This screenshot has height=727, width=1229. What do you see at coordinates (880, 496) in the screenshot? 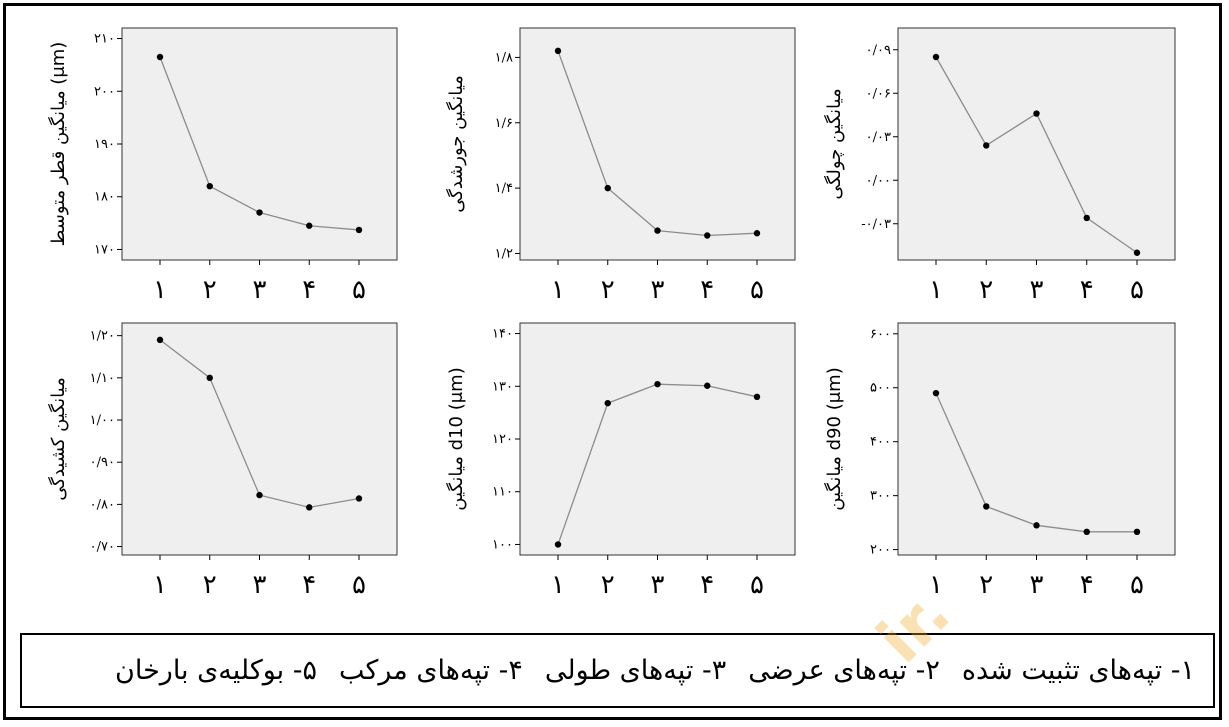
I see `y-tick-label: ۳۰۰` at bounding box center [880, 496].